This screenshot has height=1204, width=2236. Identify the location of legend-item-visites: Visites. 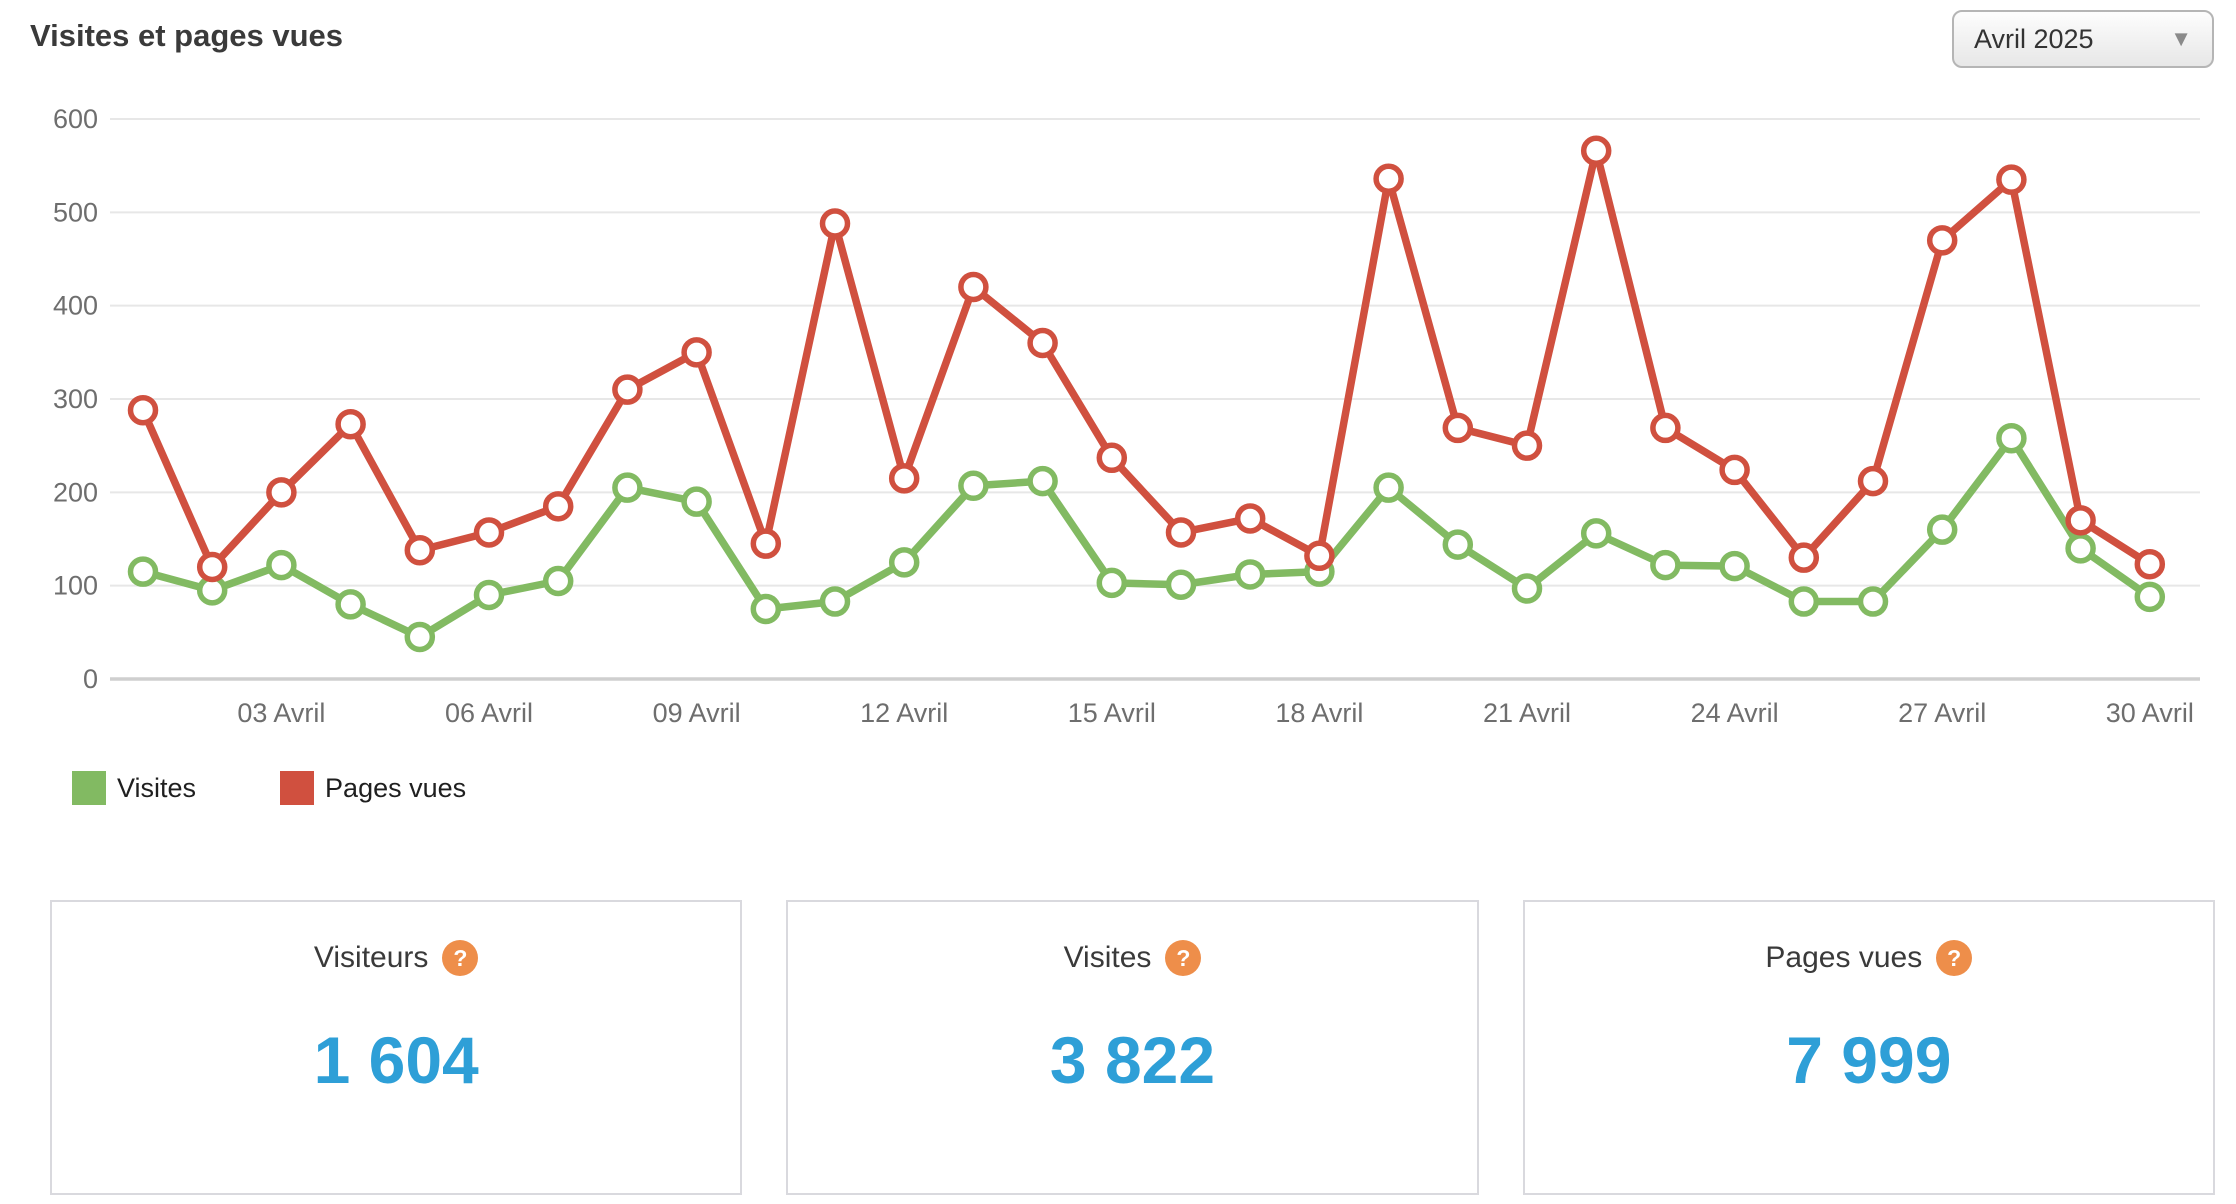
(134, 788).